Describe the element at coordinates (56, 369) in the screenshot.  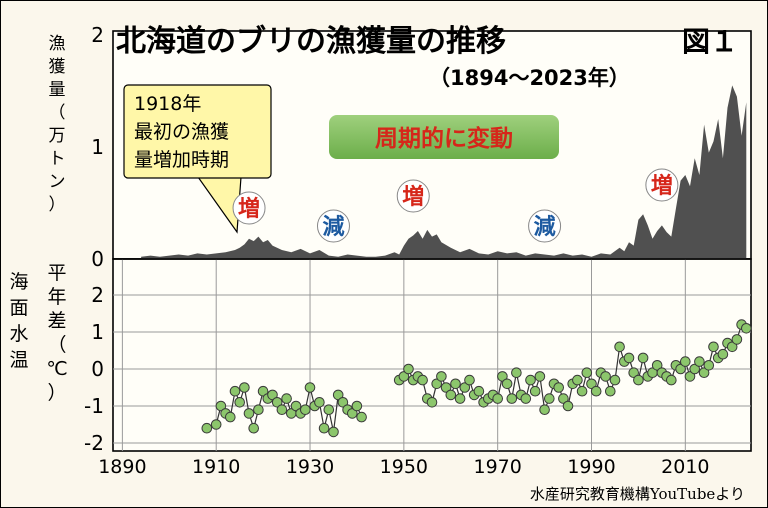
I see `sst-label-col2-4: ℃` at that location.